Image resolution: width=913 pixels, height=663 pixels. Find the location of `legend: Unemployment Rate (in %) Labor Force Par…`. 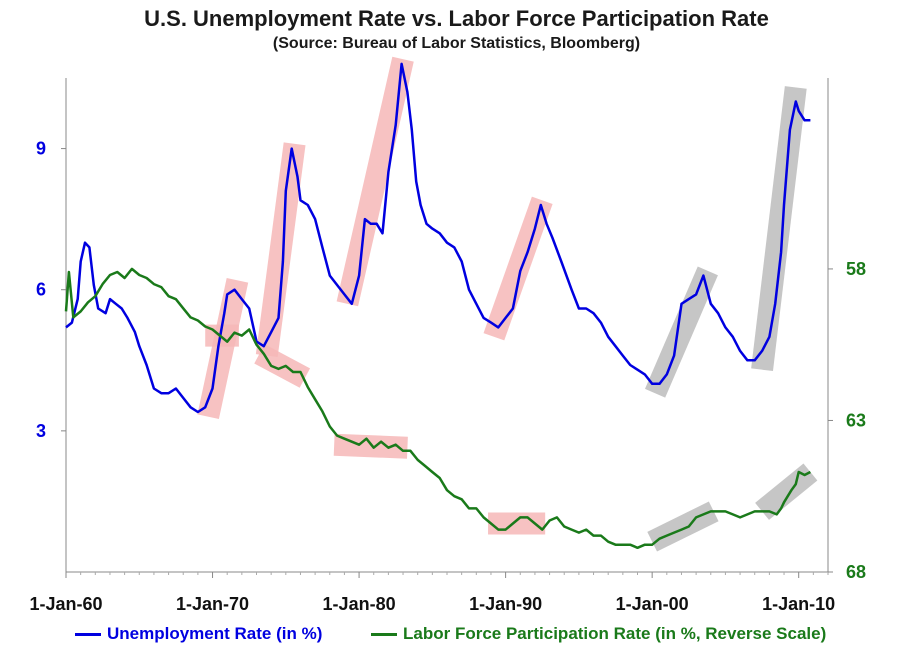

legend: Unemployment Rate (in %) Labor Force Par… is located at coordinates (456, 636).